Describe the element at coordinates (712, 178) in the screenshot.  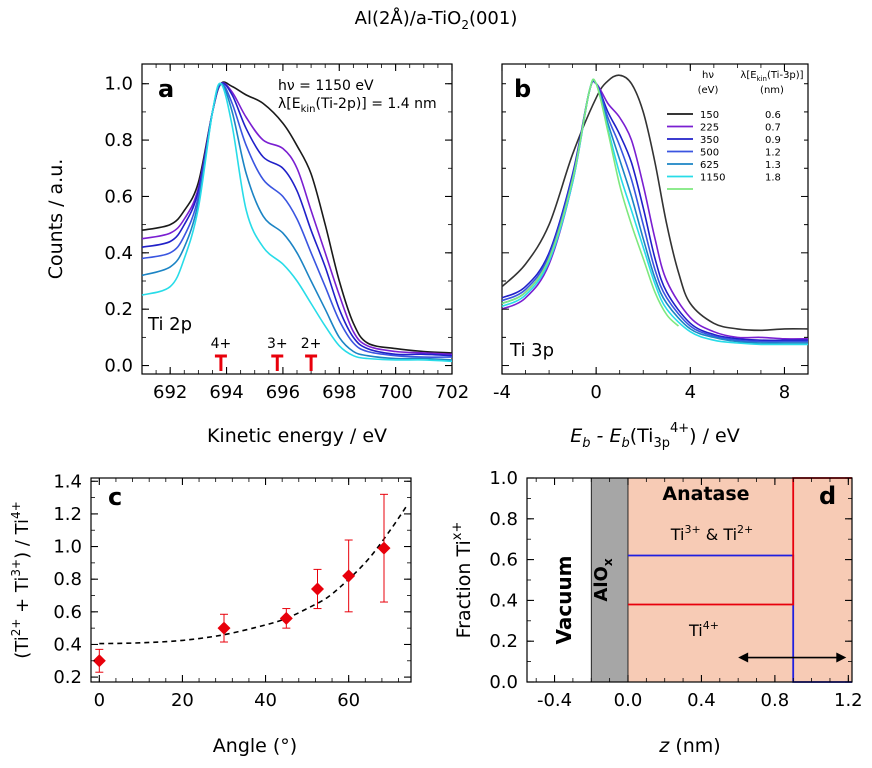
I see `legend-hv-5: 1150` at that location.